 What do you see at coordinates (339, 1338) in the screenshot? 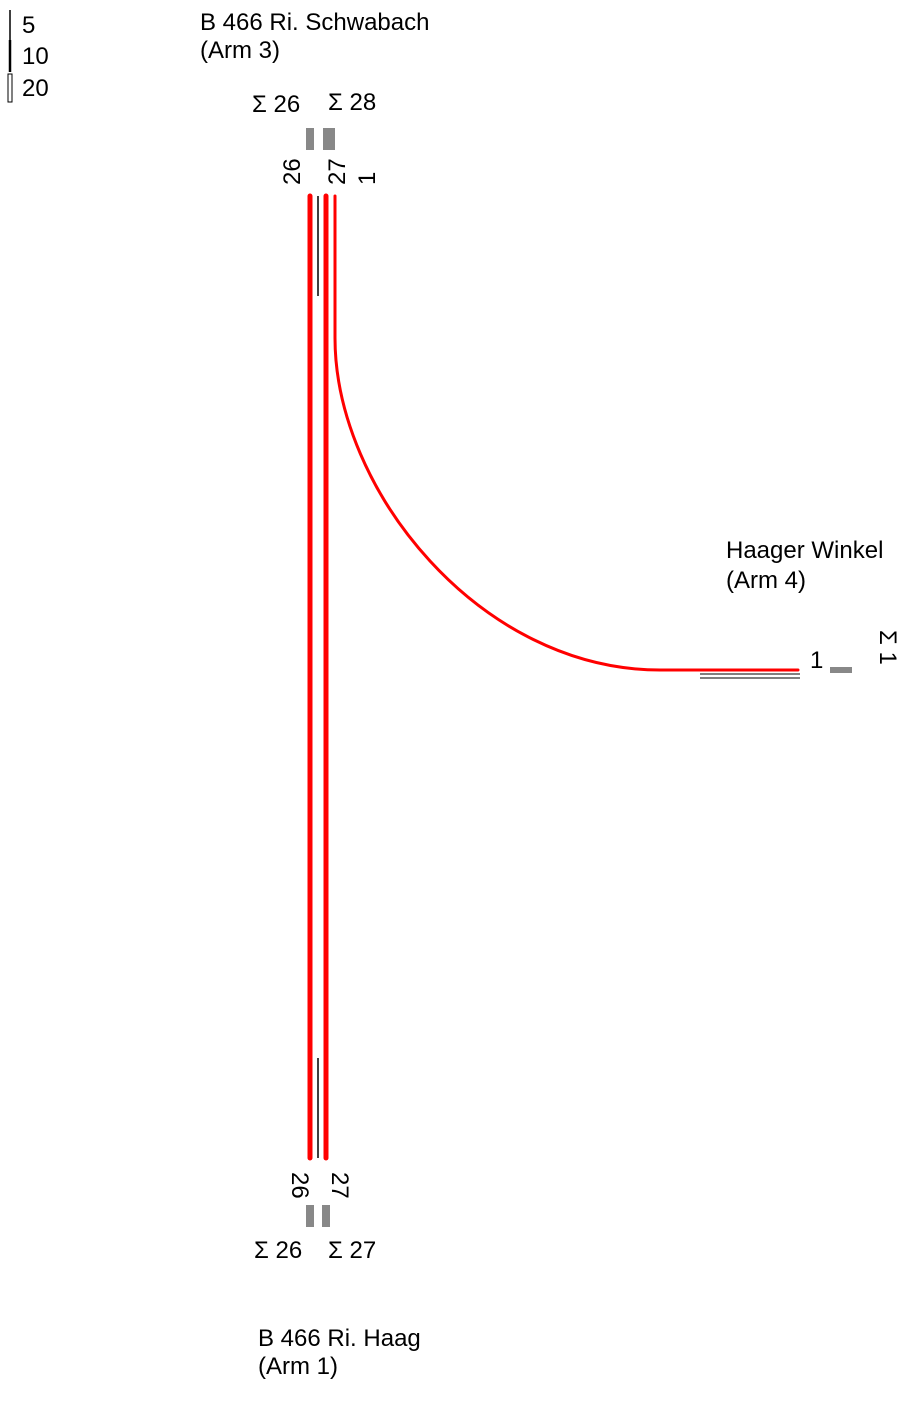
I see `arm1-name: B 466 Ri. Haag` at bounding box center [339, 1338].